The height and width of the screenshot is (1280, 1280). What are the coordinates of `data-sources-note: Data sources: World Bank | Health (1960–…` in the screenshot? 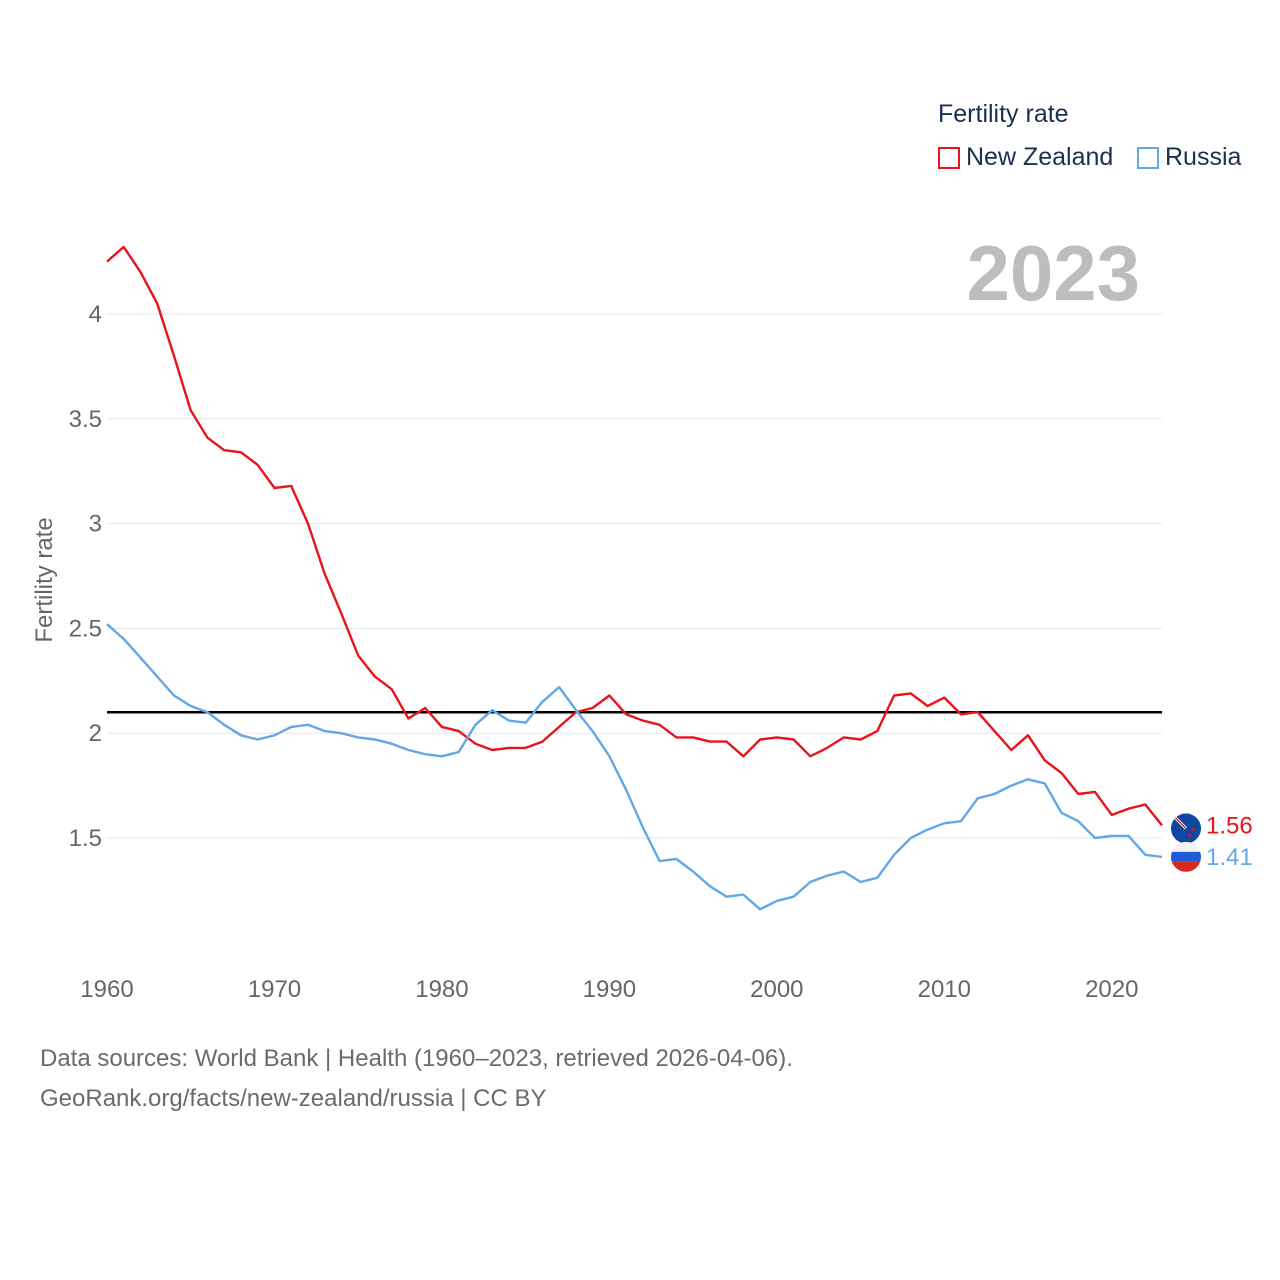 It's located at (416, 1058).